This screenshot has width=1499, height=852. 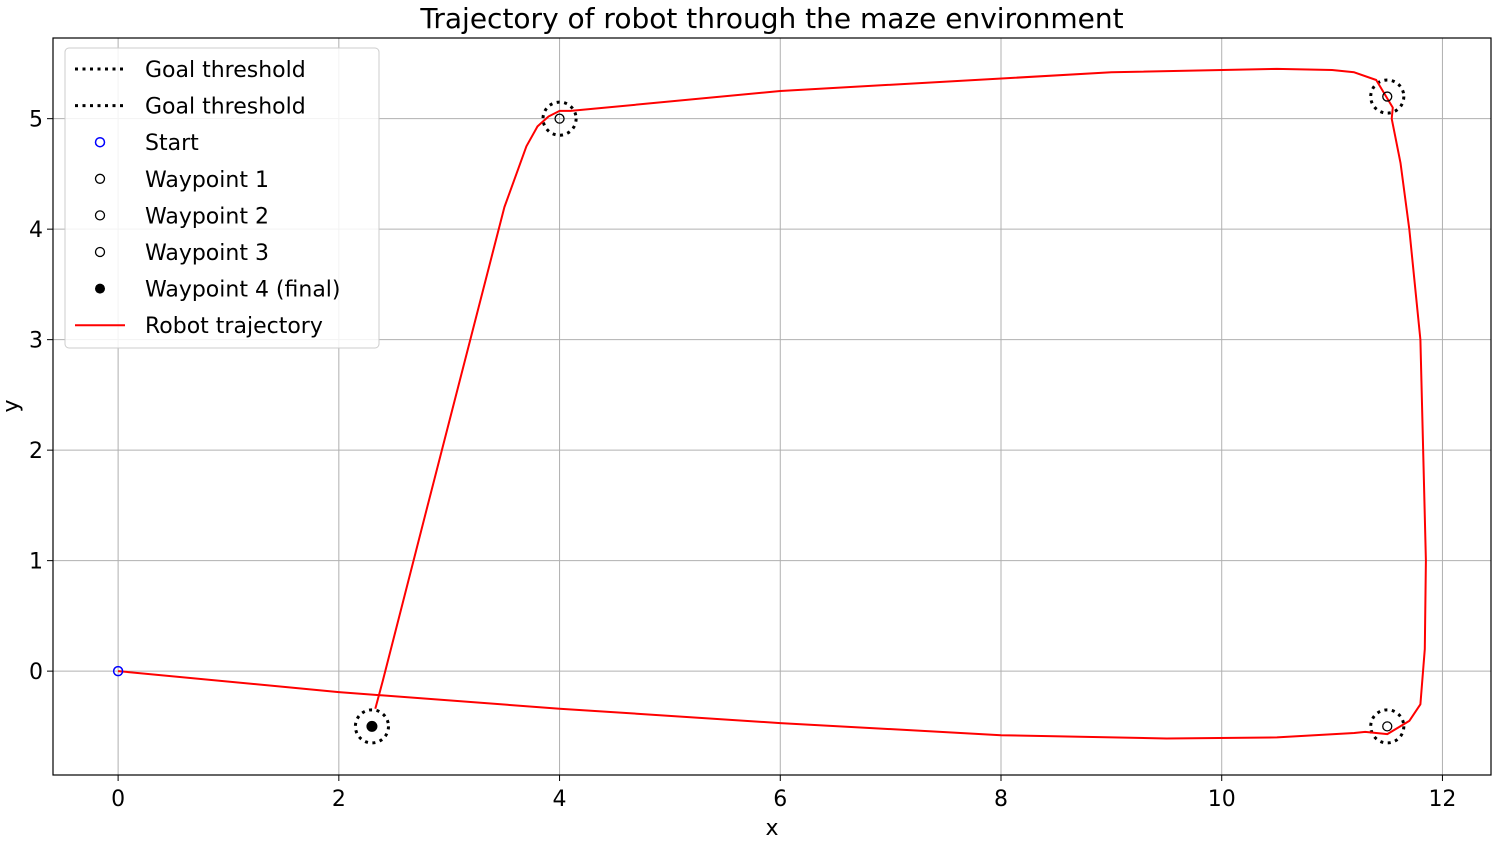 I want to click on legend-entry-label: Robot trajectory, so click(x=234, y=326).